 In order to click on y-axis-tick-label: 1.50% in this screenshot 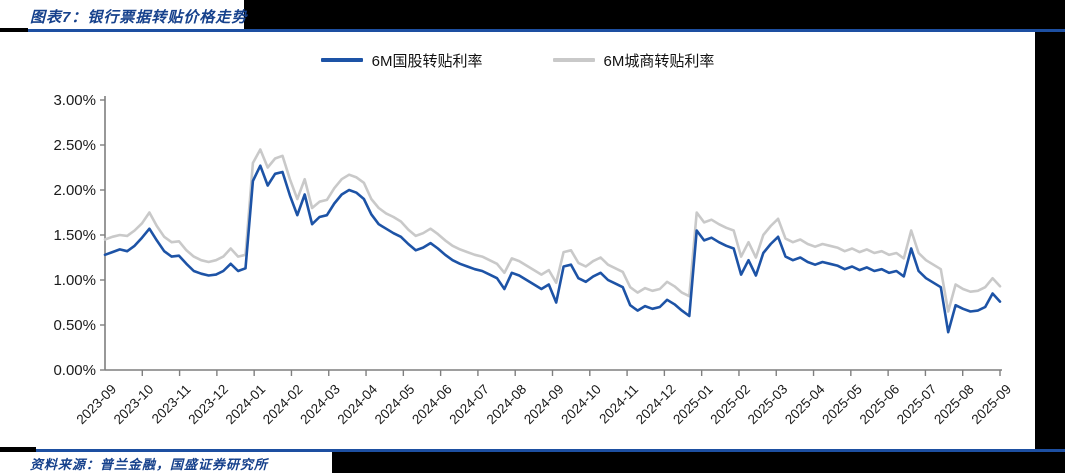, I will do `click(74, 235)`.